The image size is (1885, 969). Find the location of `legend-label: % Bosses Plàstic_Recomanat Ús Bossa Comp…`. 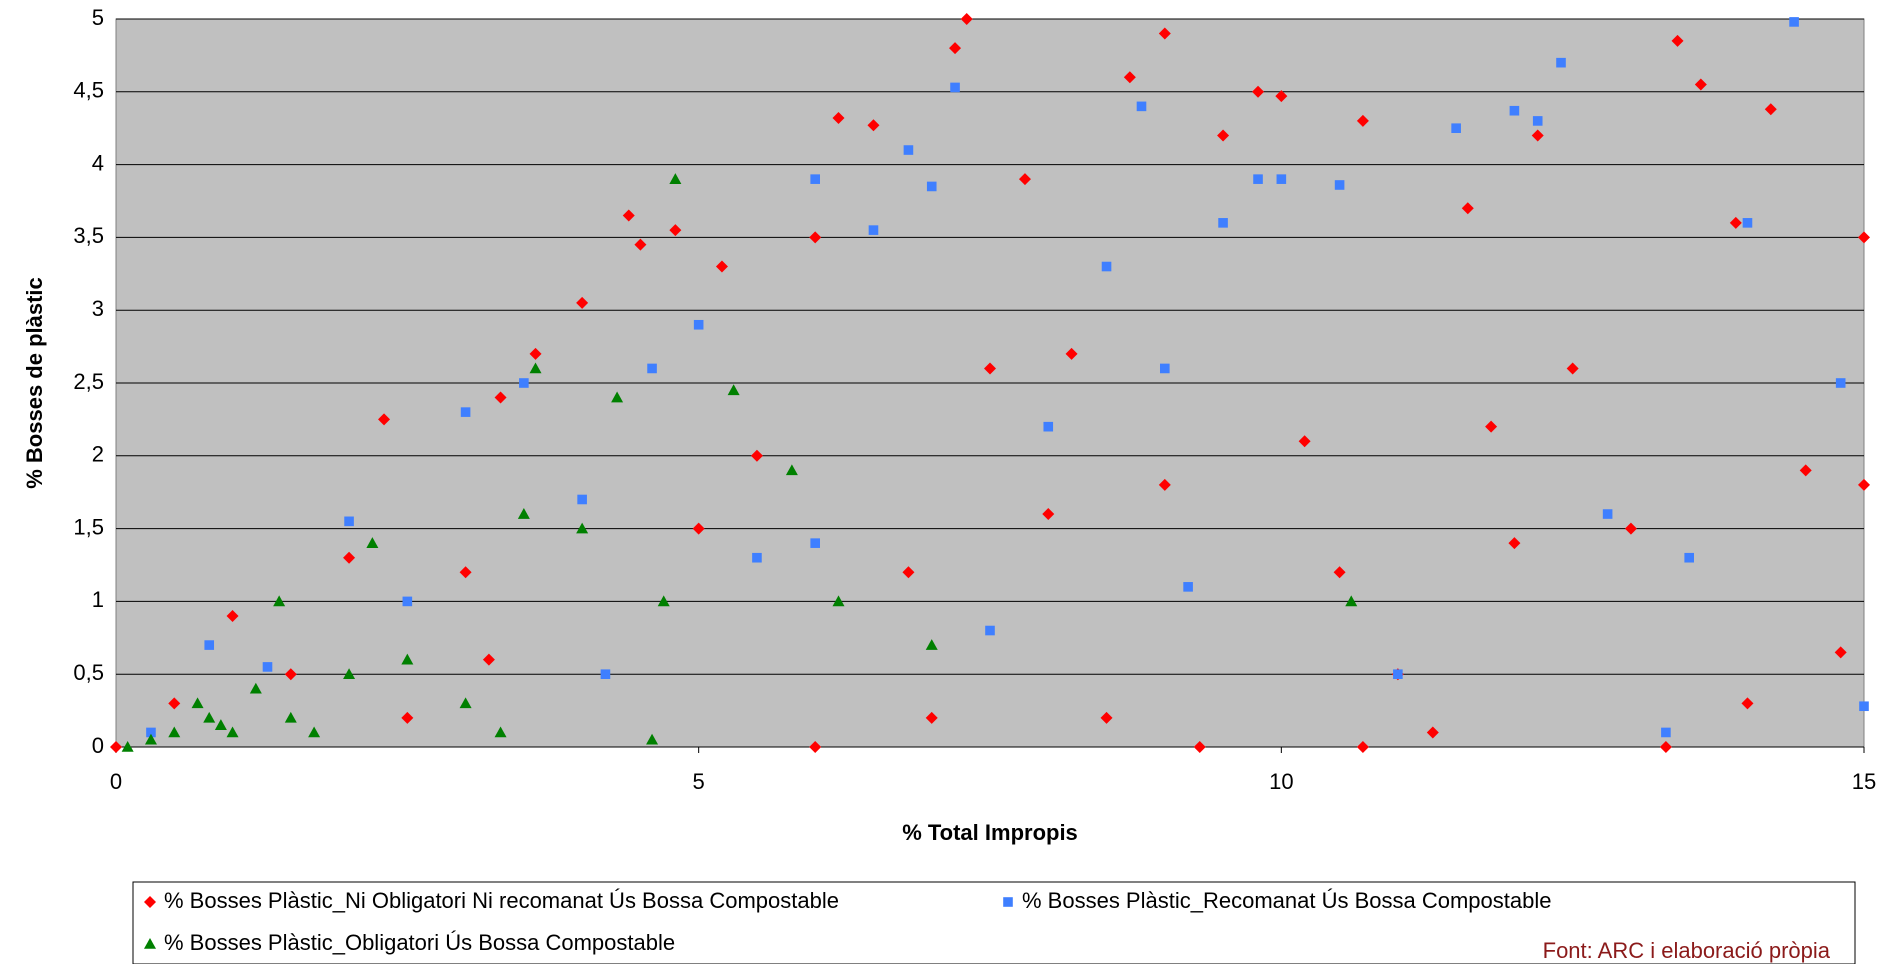

legend-label: % Bosses Plàstic_Recomanat Ús Bossa Comp… is located at coordinates (1286, 900).